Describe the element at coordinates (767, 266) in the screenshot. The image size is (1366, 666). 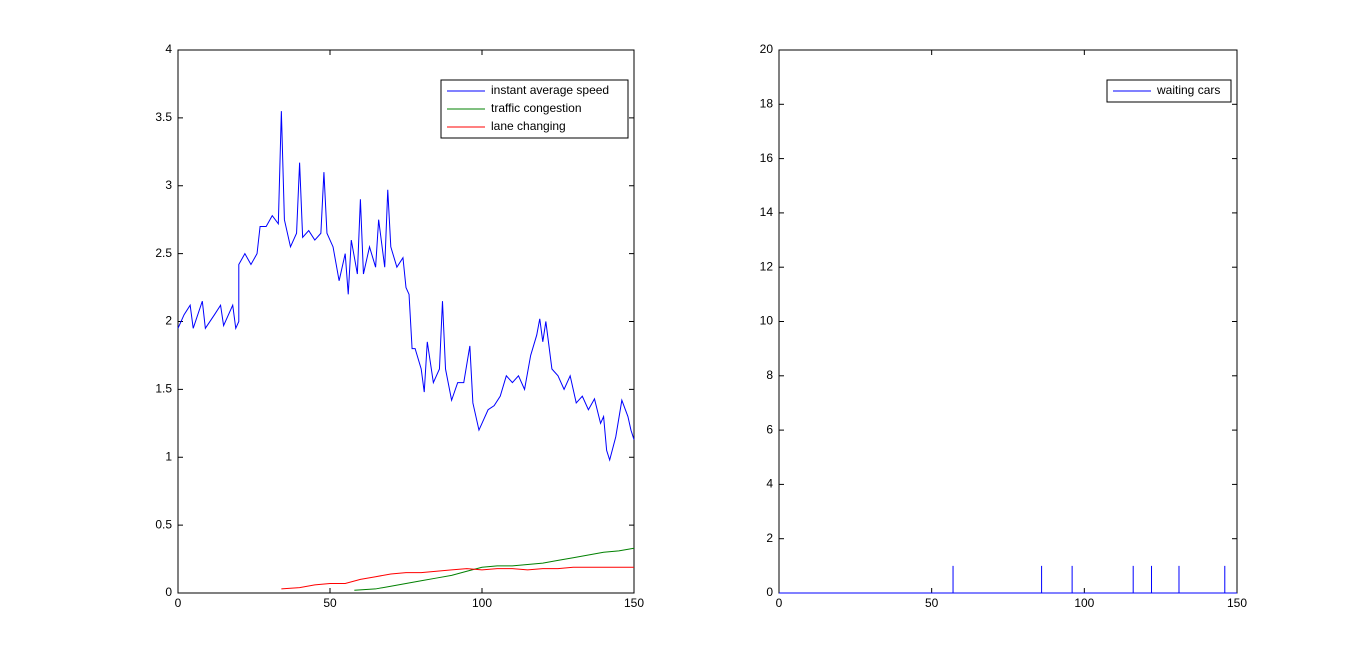
I see `y-tick-label: 12` at that location.